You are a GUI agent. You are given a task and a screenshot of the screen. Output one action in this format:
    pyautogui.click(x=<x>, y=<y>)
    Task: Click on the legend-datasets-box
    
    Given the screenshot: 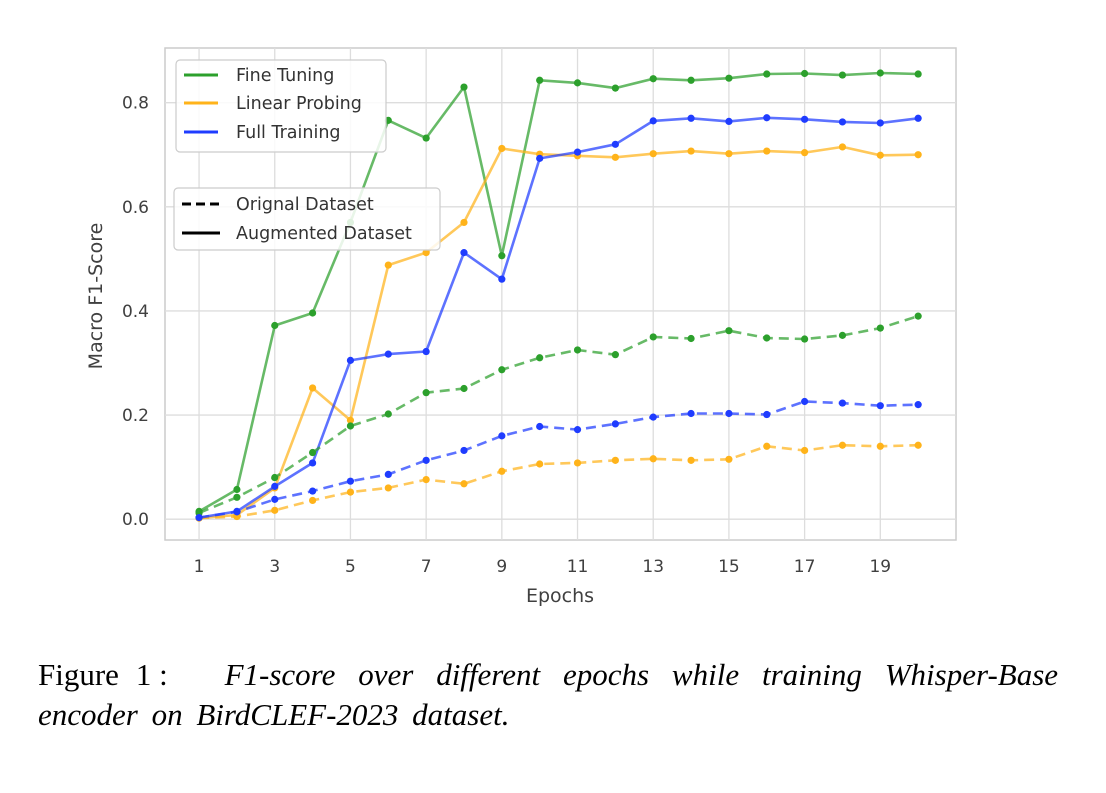 What is the action you would take?
    pyautogui.click(x=307, y=219)
    